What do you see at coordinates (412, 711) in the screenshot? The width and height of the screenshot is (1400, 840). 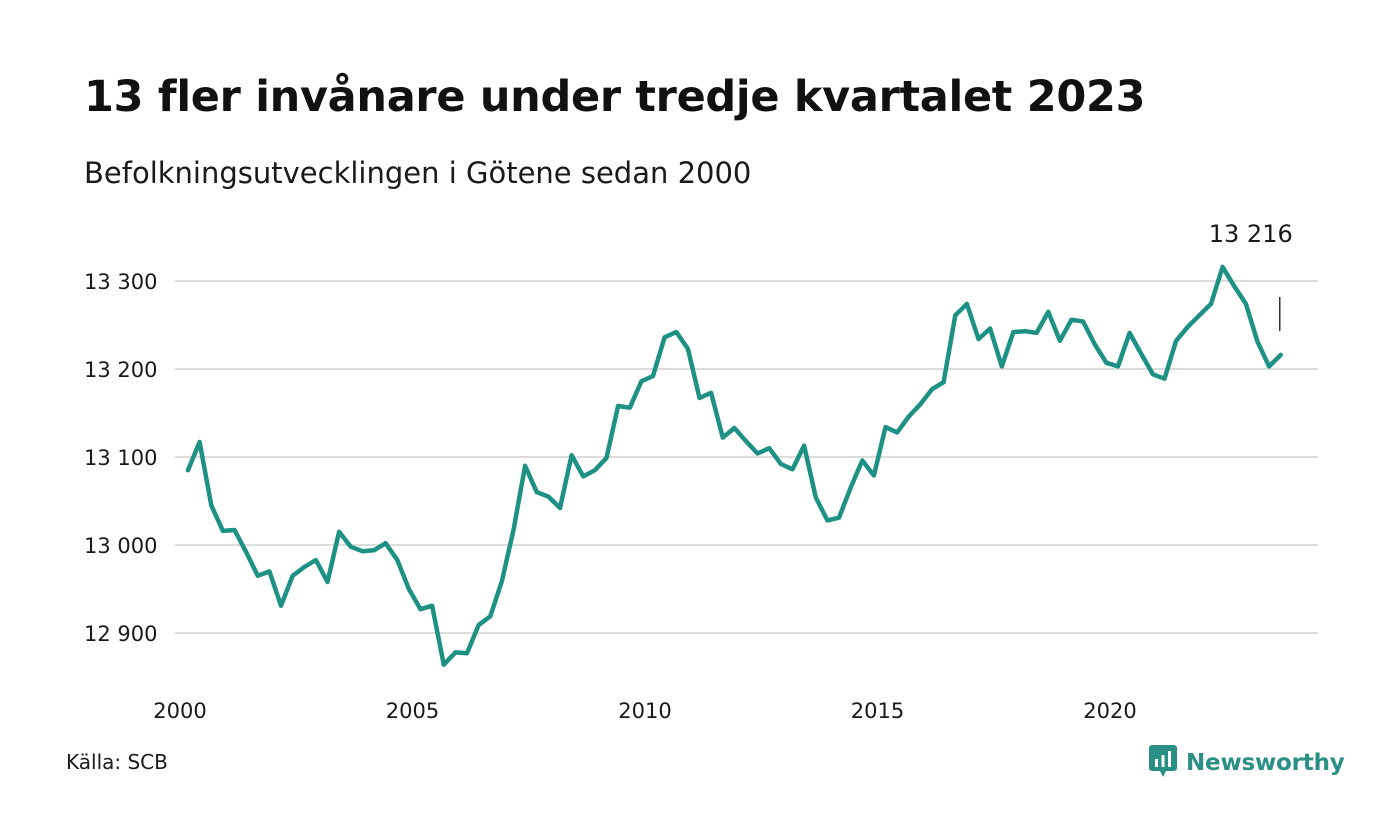 I see `x-tick-label: 2005` at bounding box center [412, 711].